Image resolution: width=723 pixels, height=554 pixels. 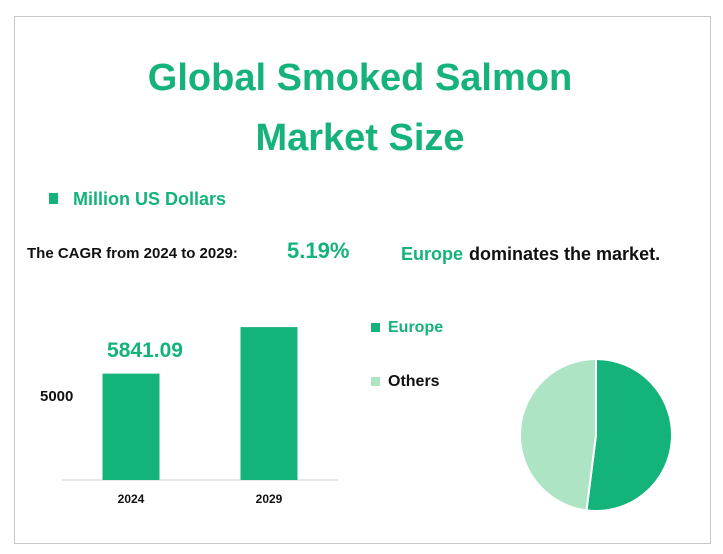 I want to click on x-tick-label: 2029, so click(x=269, y=499).